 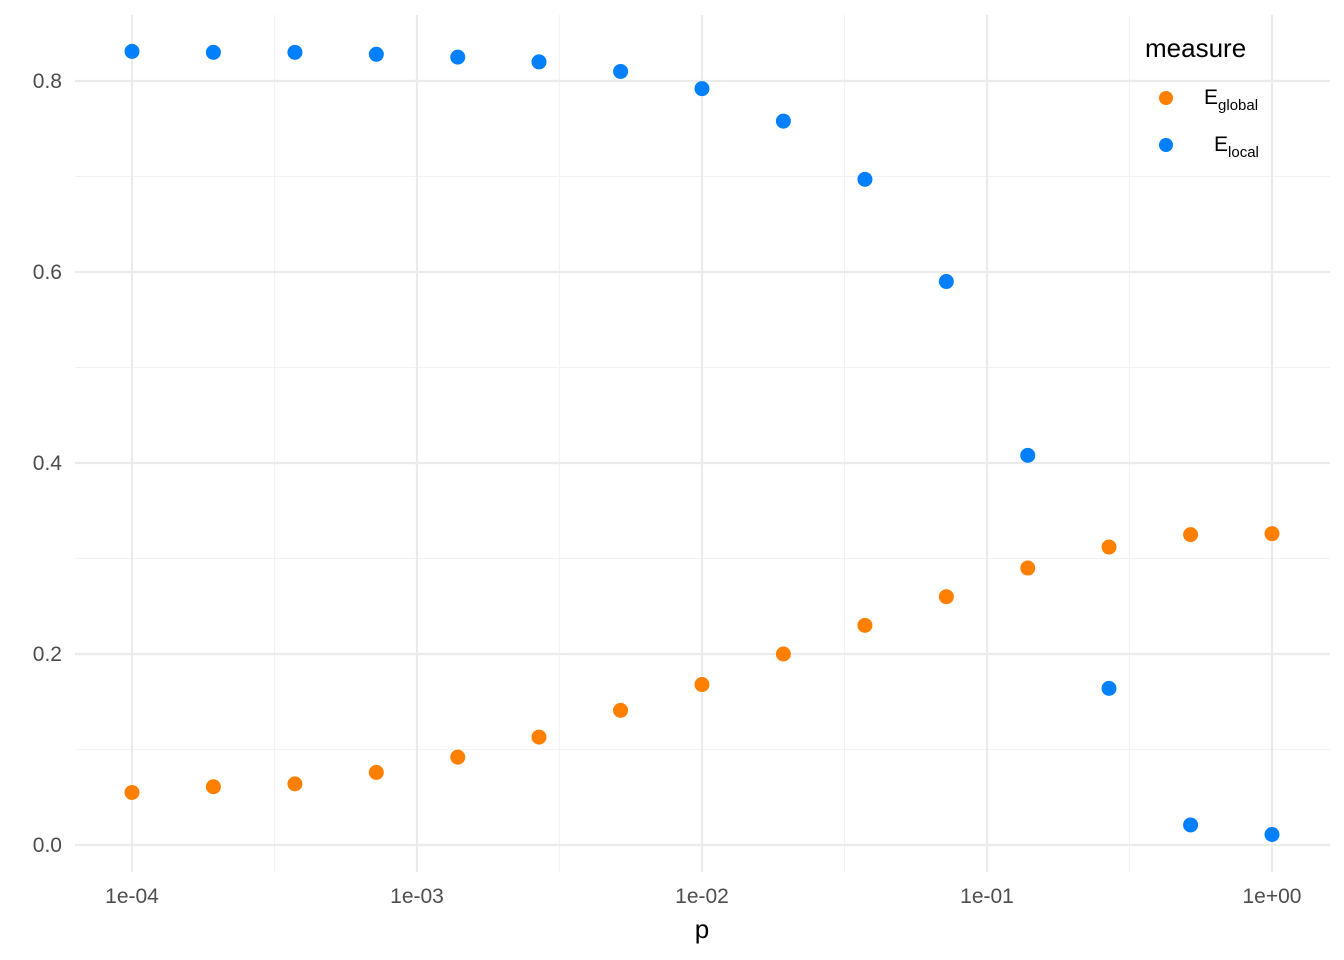 I want to click on legend-label-local: Elocal, so click(x=1236, y=147).